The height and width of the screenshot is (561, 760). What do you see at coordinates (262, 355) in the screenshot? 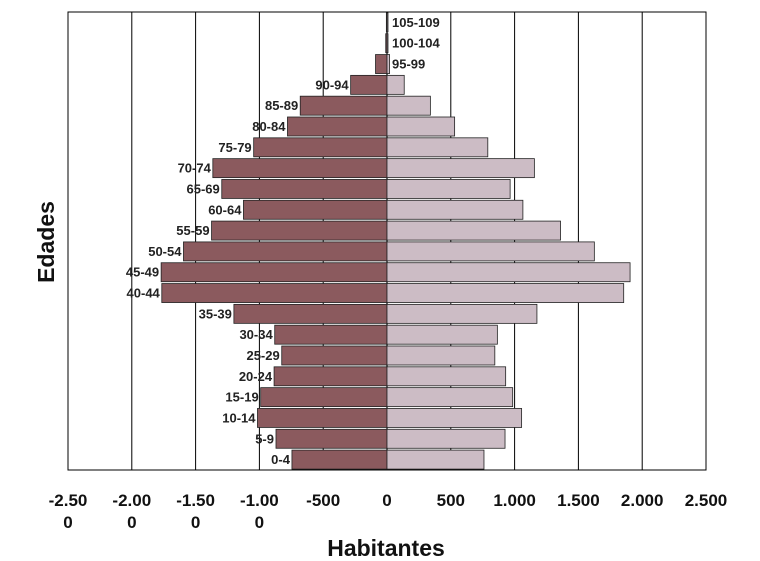
I see `age-label: 25-29` at bounding box center [262, 355].